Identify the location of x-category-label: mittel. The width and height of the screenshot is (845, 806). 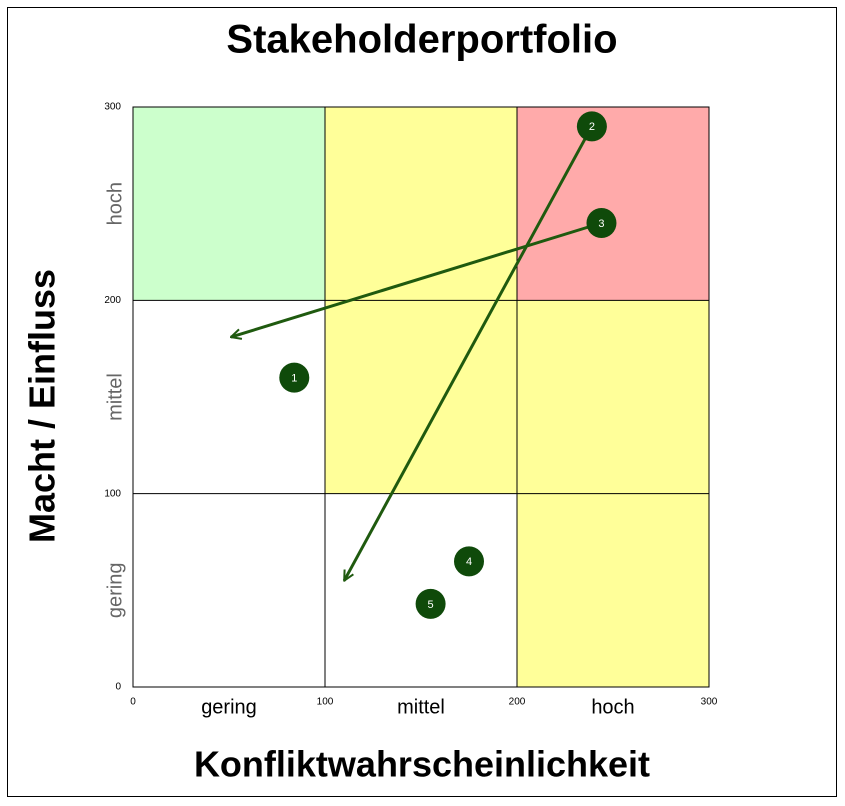
(421, 707).